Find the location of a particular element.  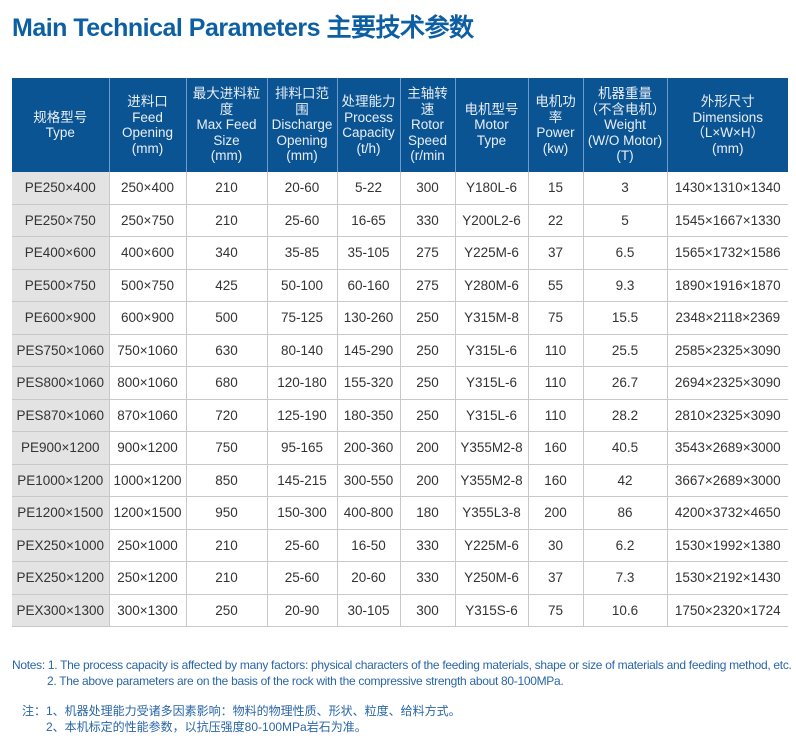

table-cell: 160 is located at coordinates (555, 480).